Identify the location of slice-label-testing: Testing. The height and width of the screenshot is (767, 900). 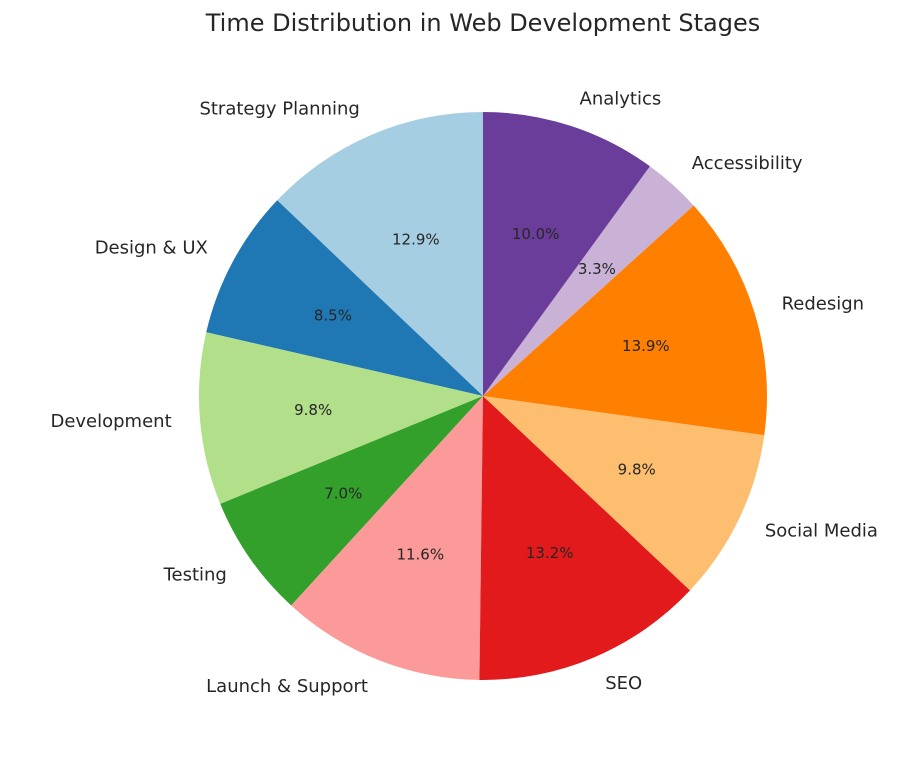
(195, 574).